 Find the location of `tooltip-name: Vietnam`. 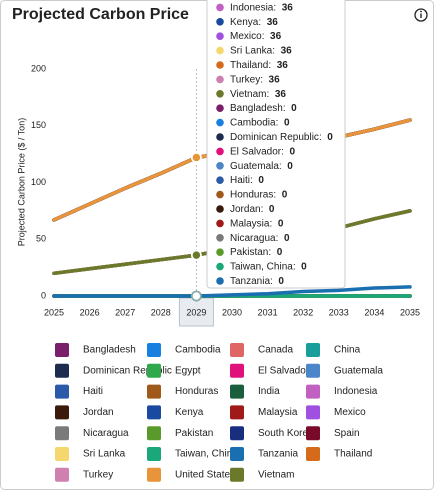

tooltip-name: Vietnam is located at coordinates (248, 93).